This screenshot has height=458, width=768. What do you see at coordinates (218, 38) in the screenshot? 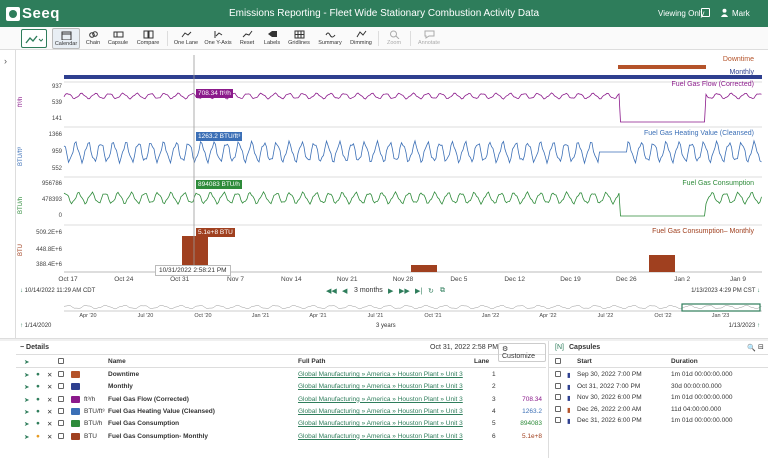
I see `one-y-axis-button: One Y-Axis` at bounding box center [218, 38].